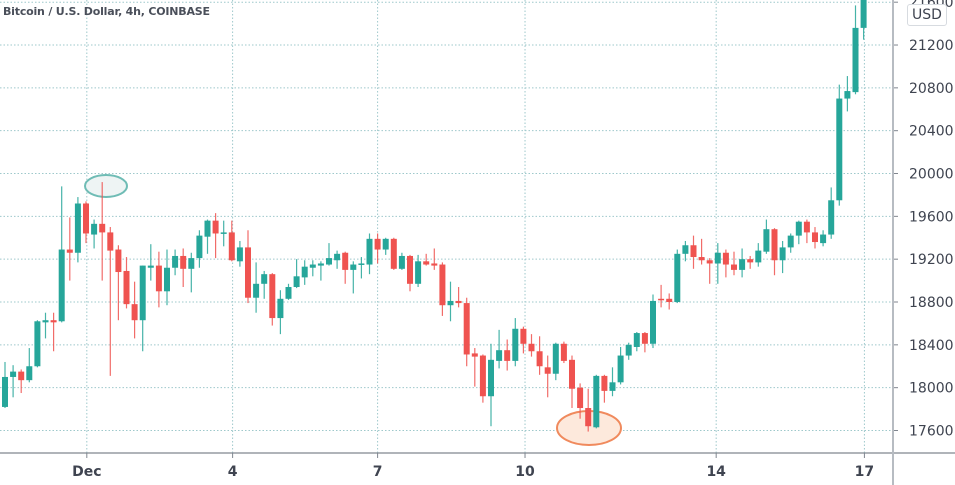  Describe the element at coordinates (86, 472) in the screenshot. I see `x-tick-label: Dec` at that location.